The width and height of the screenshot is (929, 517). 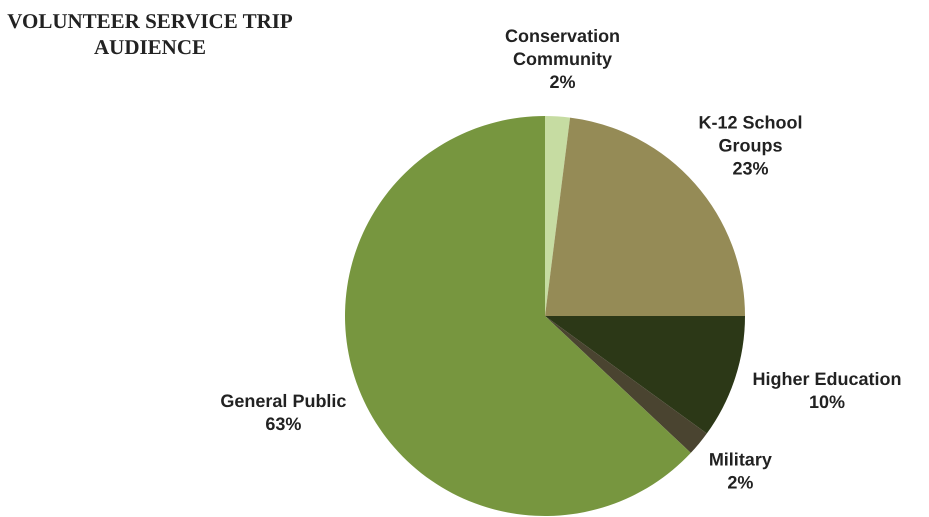 What do you see at coordinates (750, 134) in the screenshot?
I see `slice-label: K-12 School Groups` at bounding box center [750, 134].